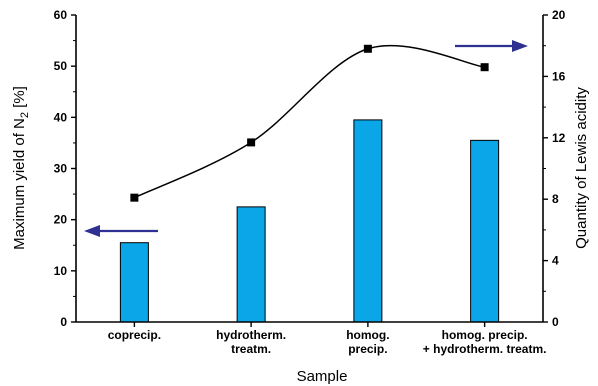 This screenshot has width=598, height=386. I want to click on y-axis-left-title-suffix: [%], so click(19, 99).